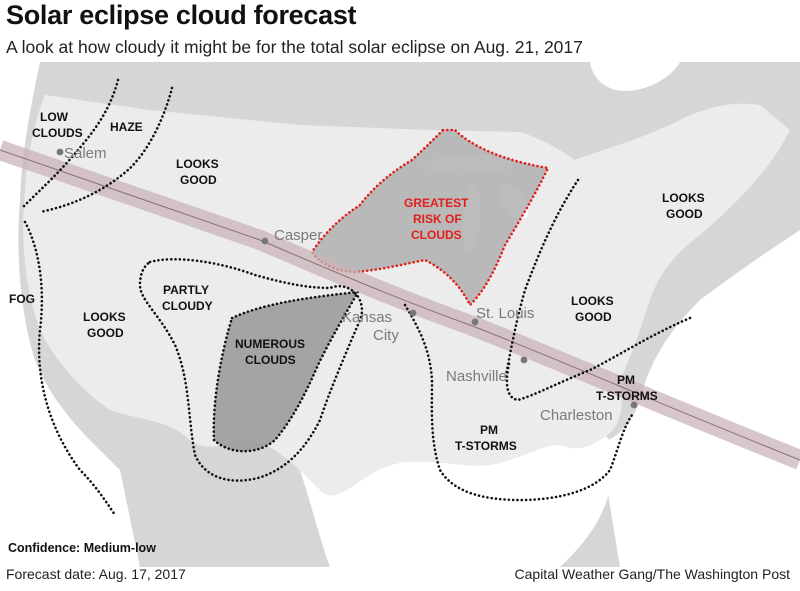 This screenshot has width=800, height=591. Describe the element at coordinates (598, 359) in the screenshot. I see `boundary-t-storms-se` at that location.